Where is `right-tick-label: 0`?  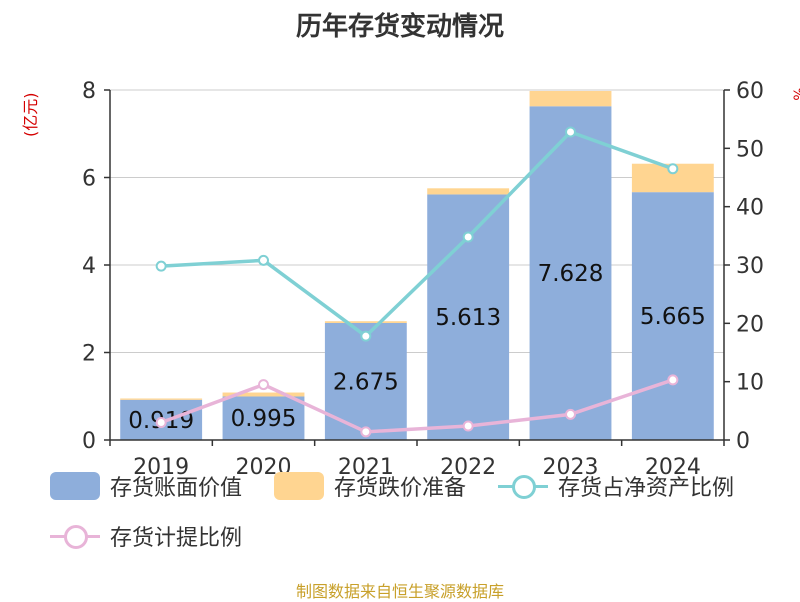
right-tick-label: 0 is located at coordinates (743, 441).